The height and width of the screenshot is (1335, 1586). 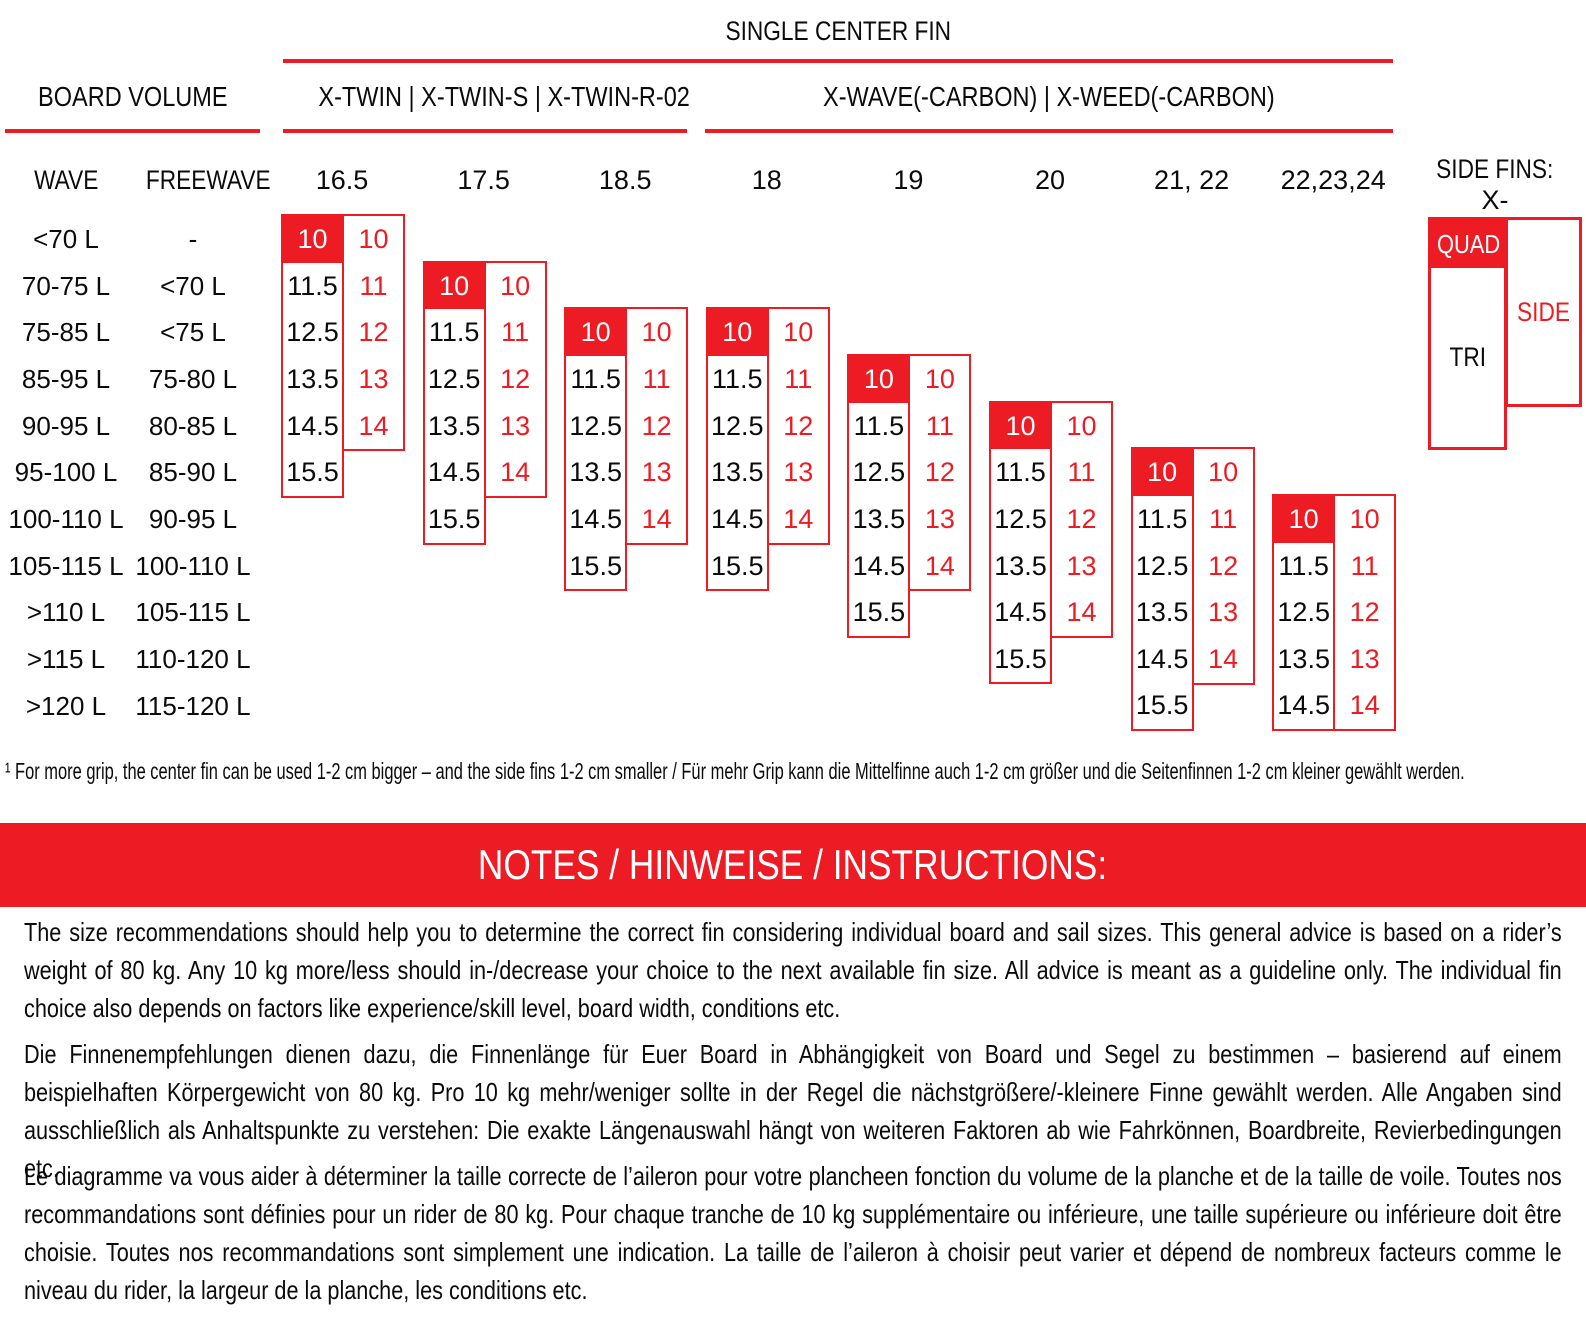 What do you see at coordinates (66, 378) in the screenshot?
I see `wave-row-label: 85-95 L` at bounding box center [66, 378].